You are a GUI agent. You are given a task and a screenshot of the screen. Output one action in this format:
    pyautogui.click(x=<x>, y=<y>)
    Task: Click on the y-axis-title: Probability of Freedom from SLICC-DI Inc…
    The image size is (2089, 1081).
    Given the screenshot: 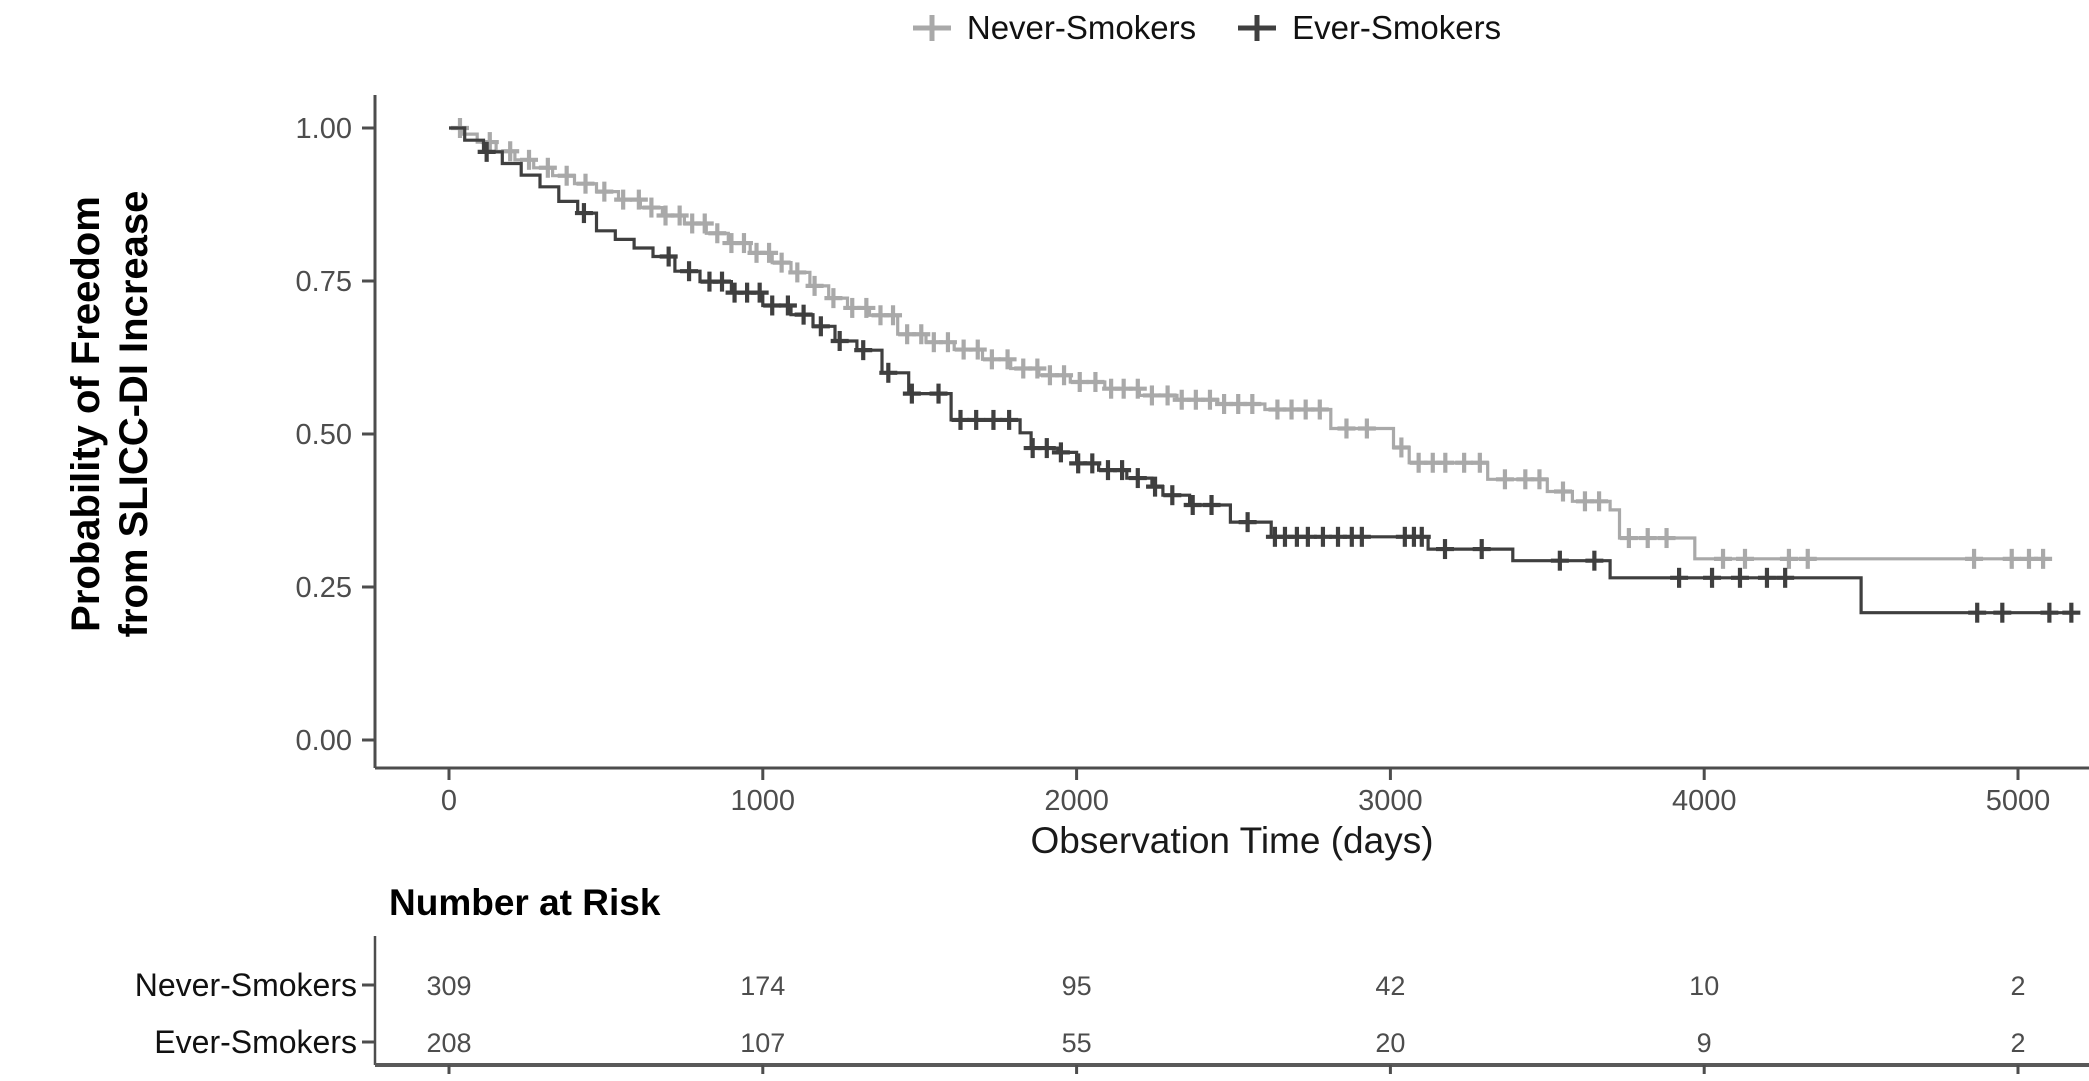 What is the action you would take?
    pyautogui.click(x=110, y=414)
    